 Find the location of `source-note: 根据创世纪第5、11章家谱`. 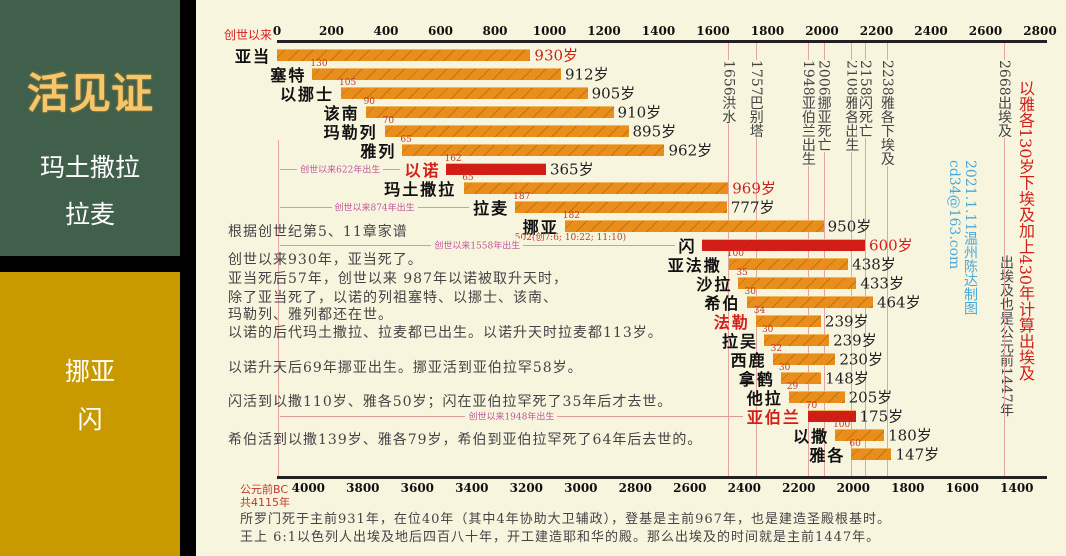

source-note: 根据创世纪第5、11章家谱 is located at coordinates (318, 232).